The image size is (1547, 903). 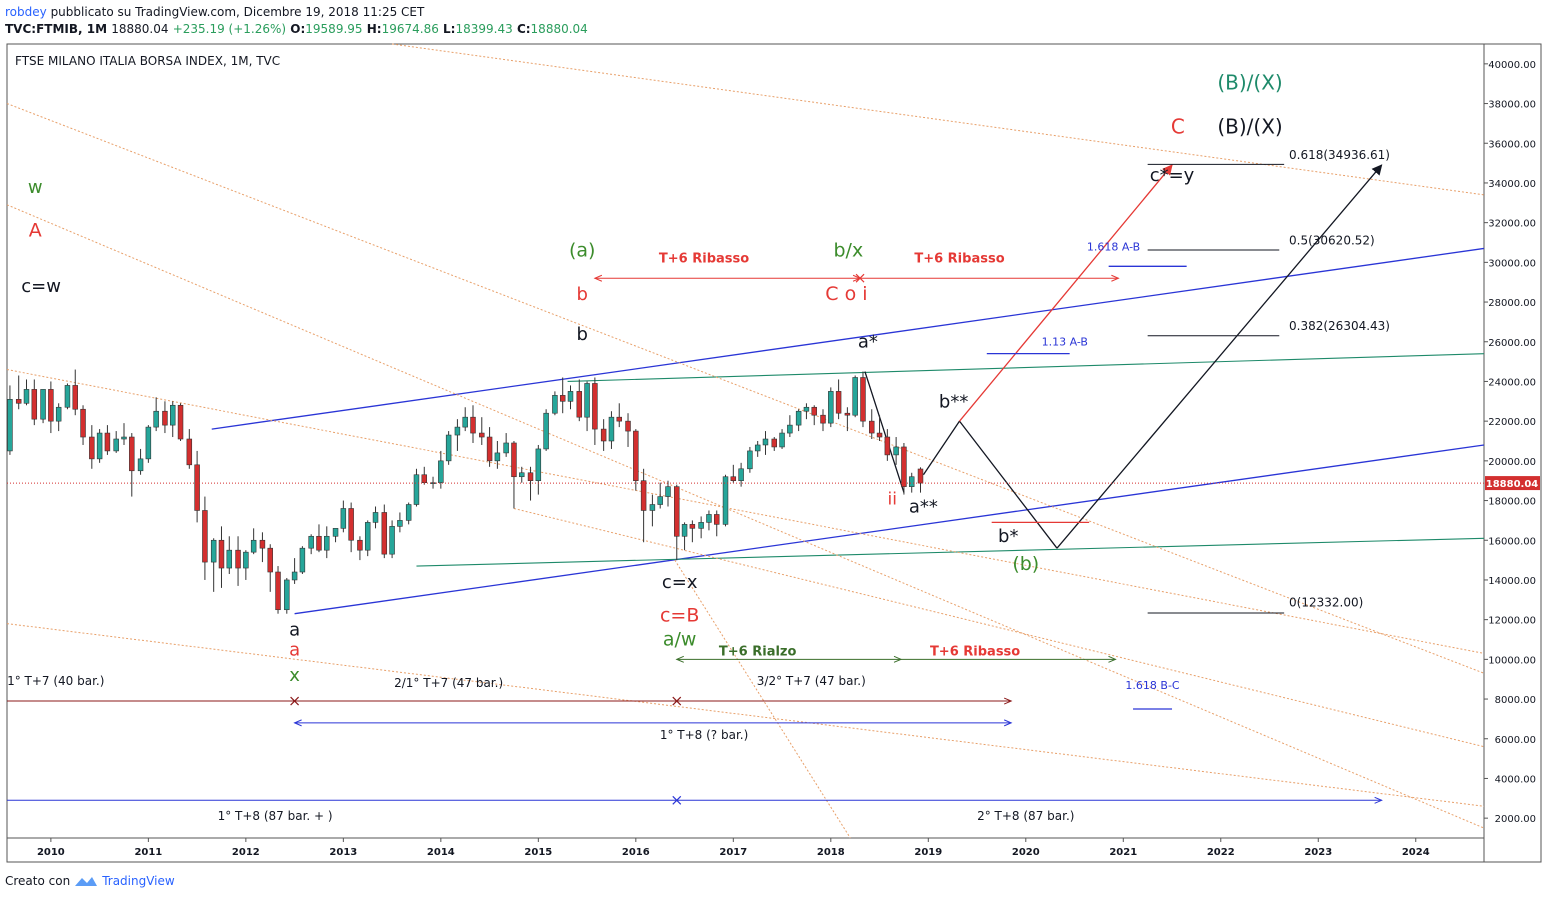 What do you see at coordinates (334, 29) in the screenshot?
I see `open-value: 19589.95` at bounding box center [334, 29].